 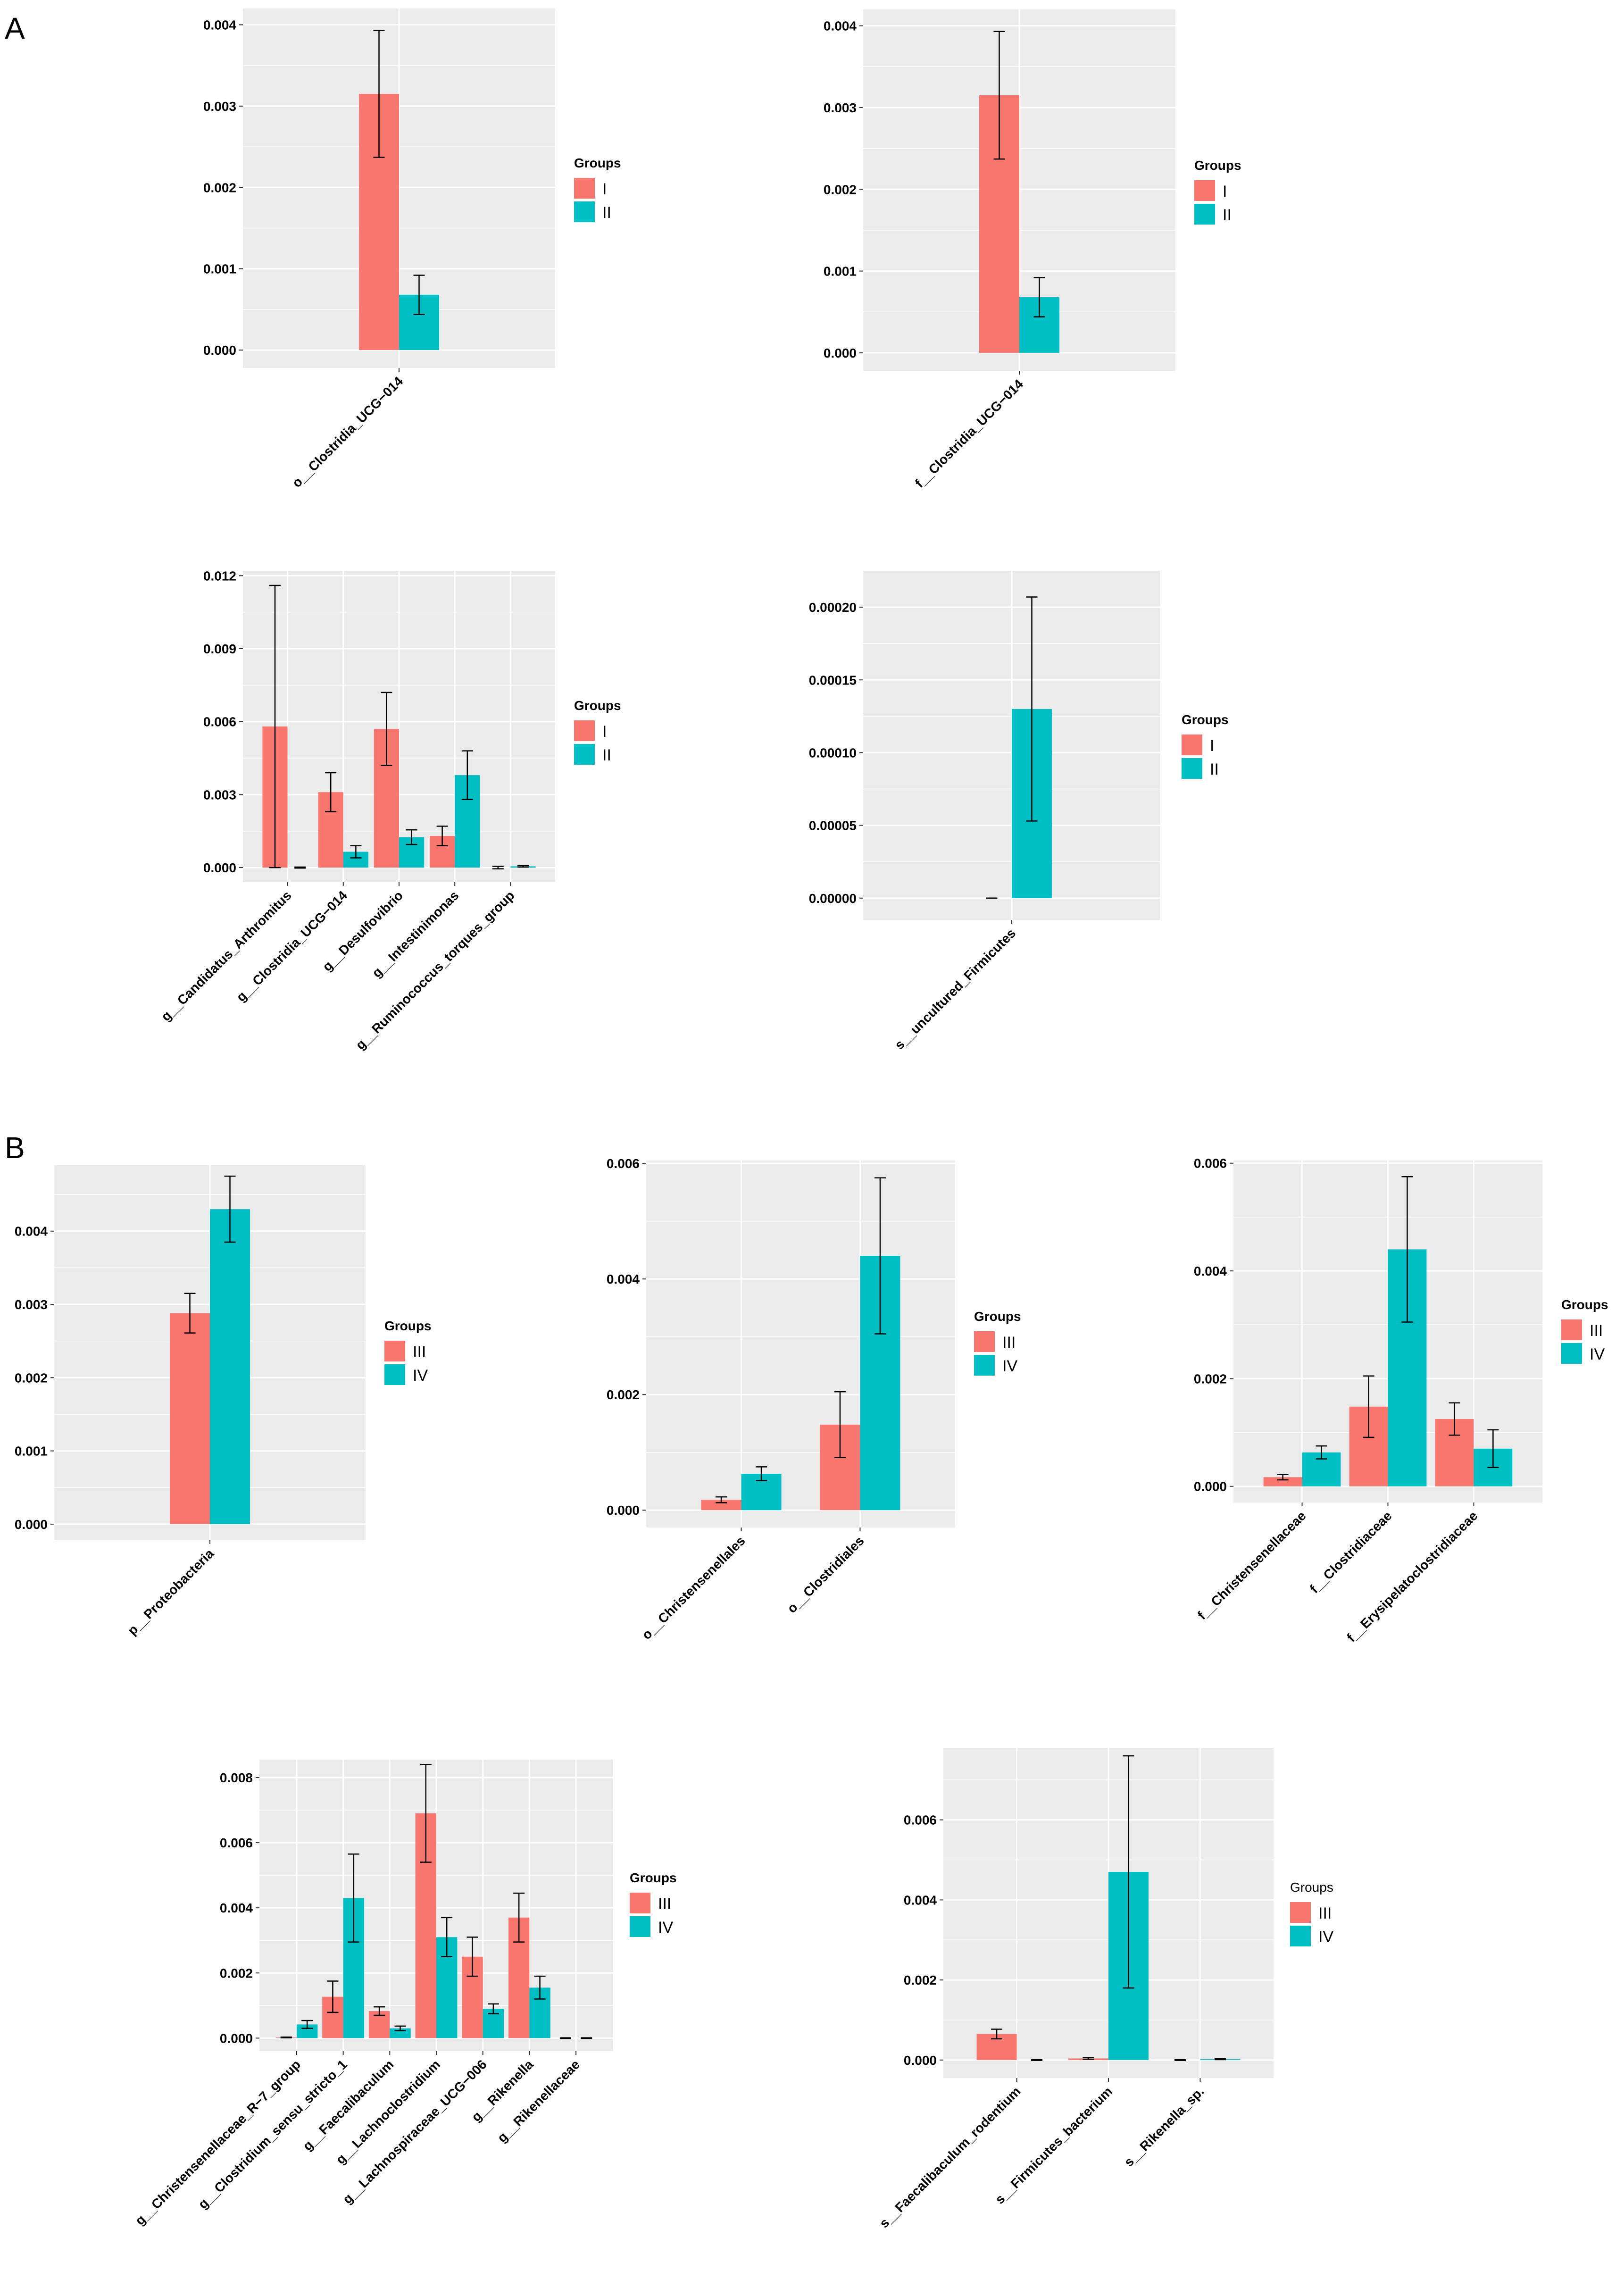 I want to click on x-tick-label: s__Faecalibaculum_rodentium, so click(x=949, y=2157).